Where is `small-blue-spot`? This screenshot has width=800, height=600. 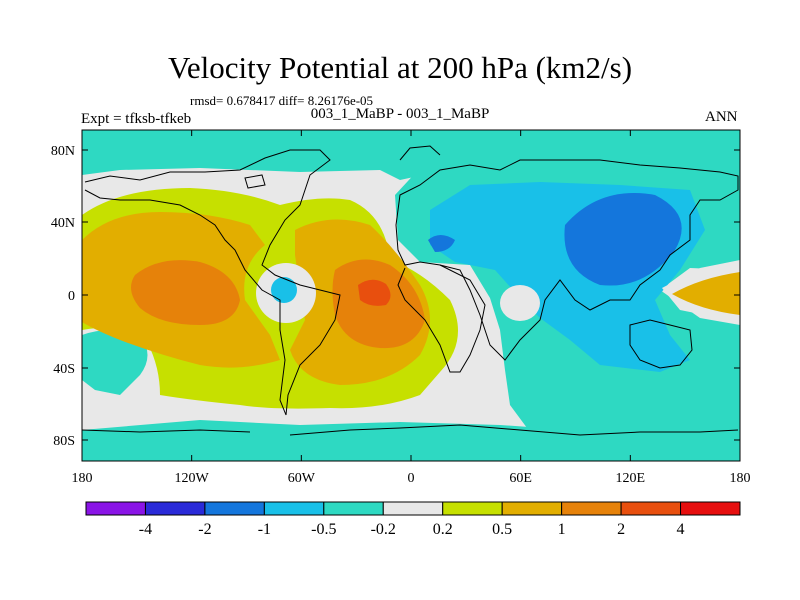 small-blue-spot is located at coordinates (441, 243).